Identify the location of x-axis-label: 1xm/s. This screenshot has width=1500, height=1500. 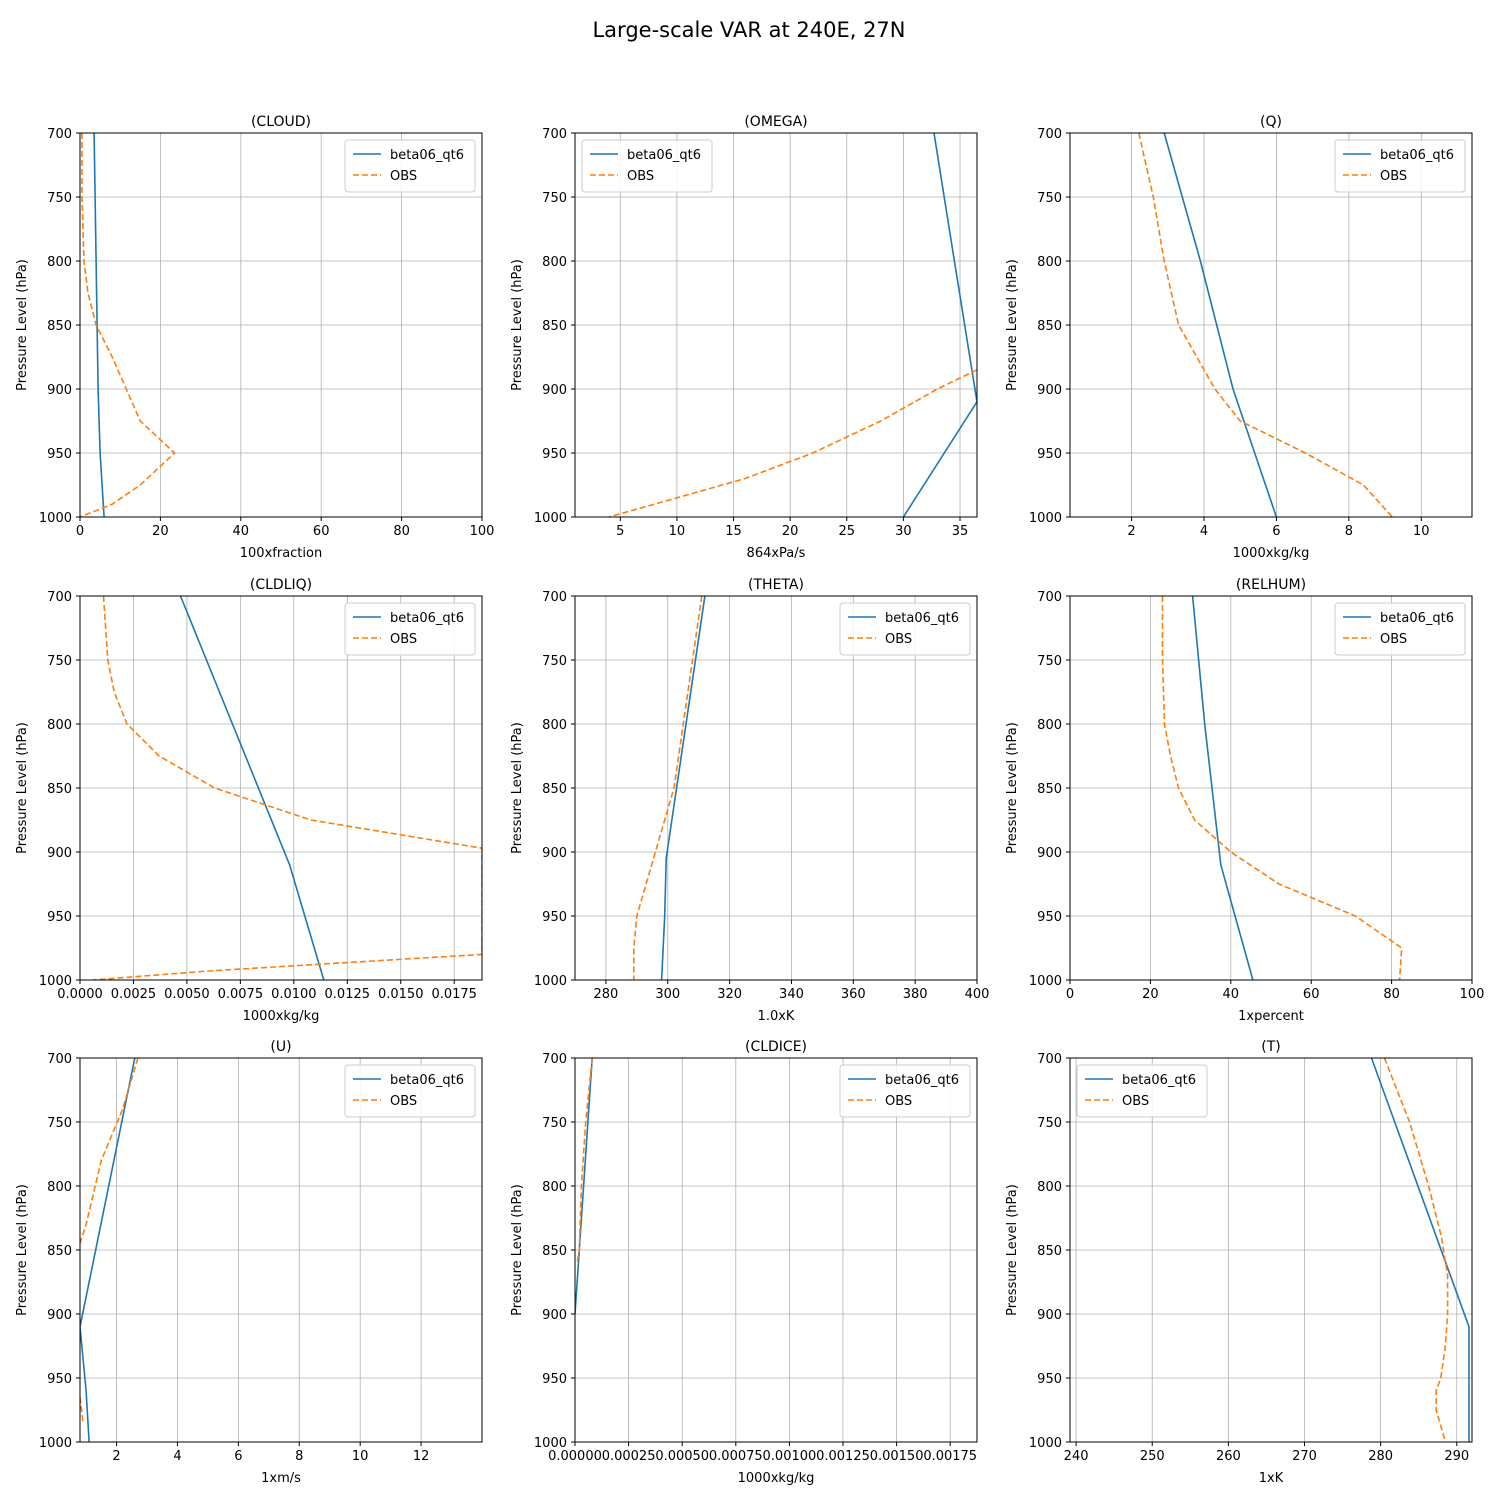
(281, 1478).